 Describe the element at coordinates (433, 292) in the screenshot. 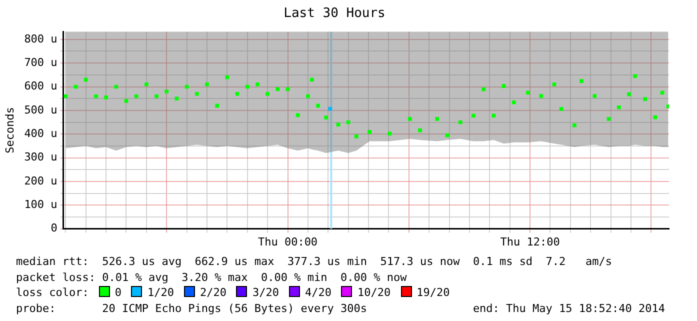

I see `legend-label: 19/20` at that location.